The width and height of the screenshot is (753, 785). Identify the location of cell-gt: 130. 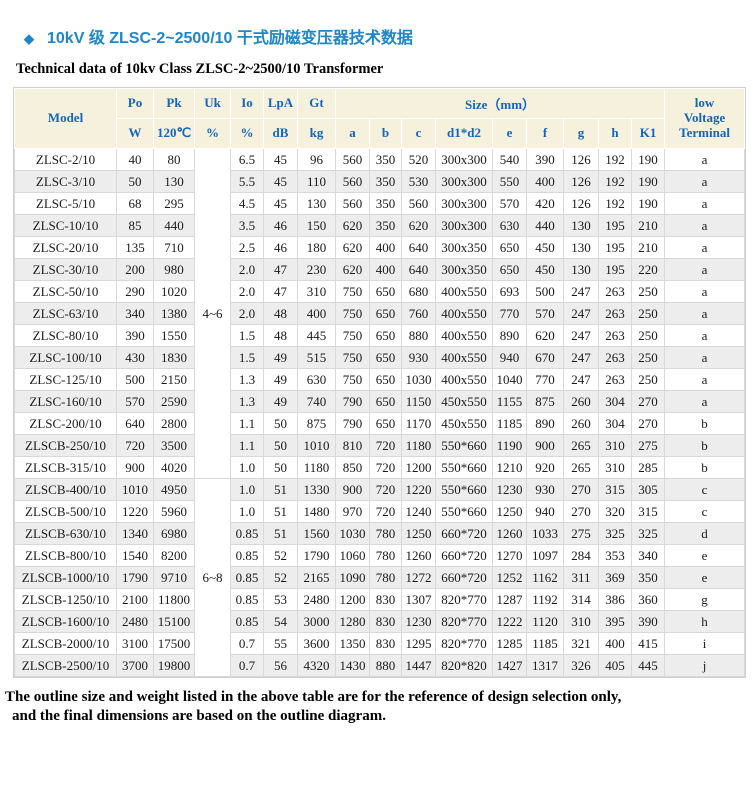
(316, 203).